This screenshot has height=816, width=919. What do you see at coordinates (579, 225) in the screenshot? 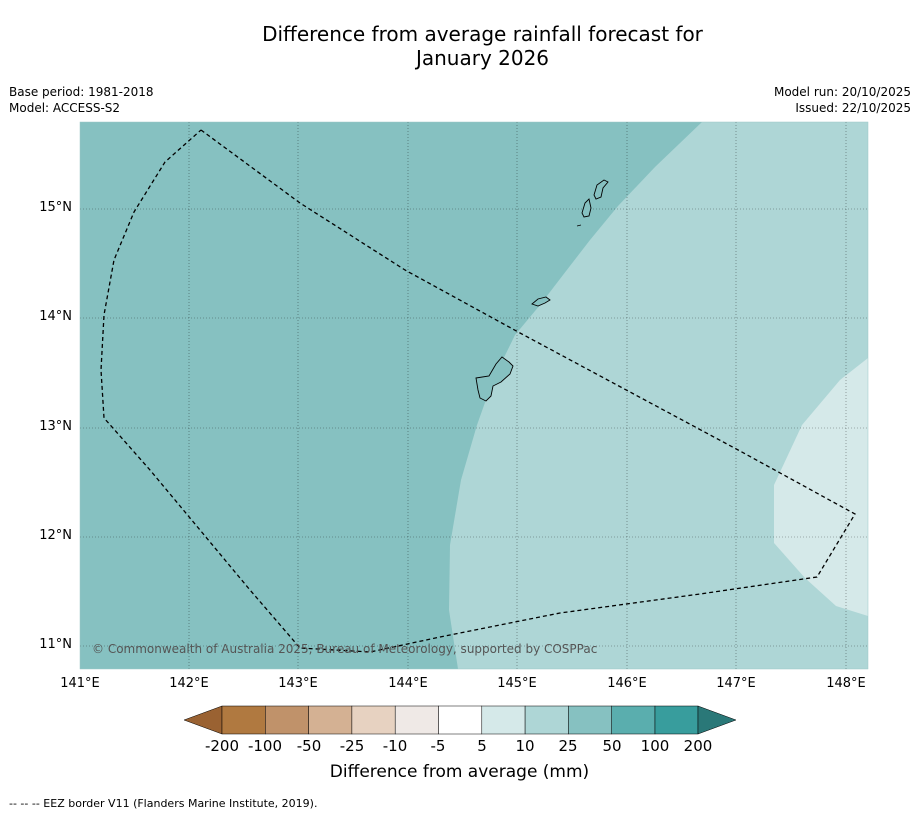
I see `island-aguijan` at bounding box center [579, 225].